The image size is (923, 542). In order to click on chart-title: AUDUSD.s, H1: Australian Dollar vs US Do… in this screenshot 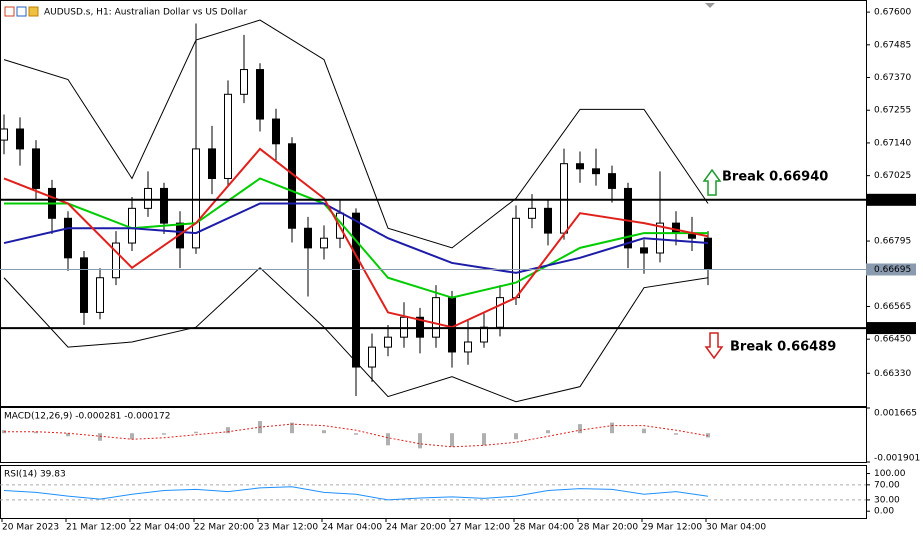, I will do `click(145, 13)`.